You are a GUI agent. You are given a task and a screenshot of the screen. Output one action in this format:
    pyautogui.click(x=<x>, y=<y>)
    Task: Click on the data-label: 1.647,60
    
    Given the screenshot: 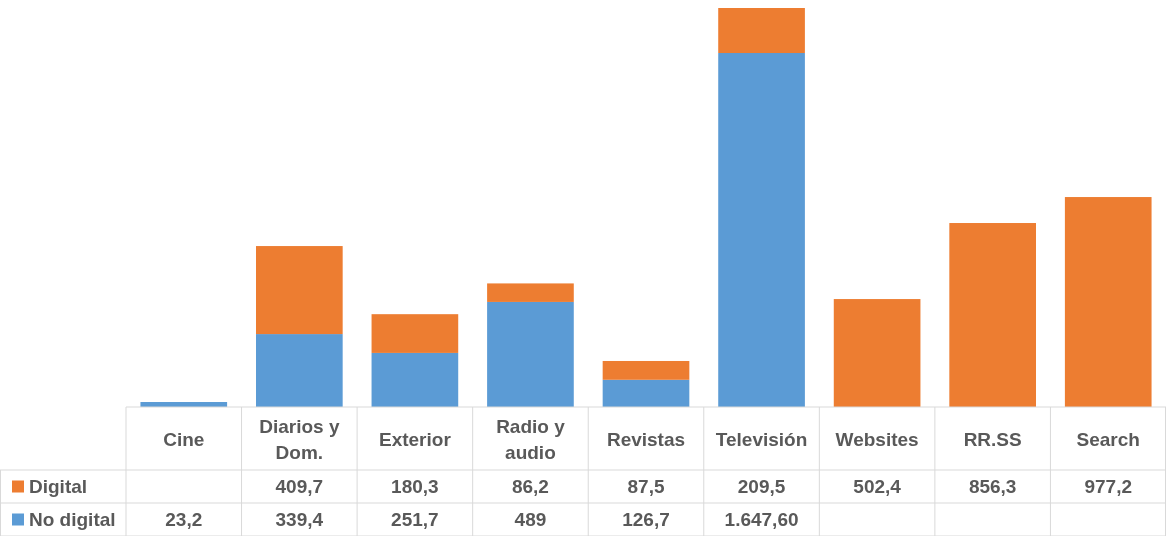 What is the action you would take?
    pyautogui.click(x=761, y=519)
    